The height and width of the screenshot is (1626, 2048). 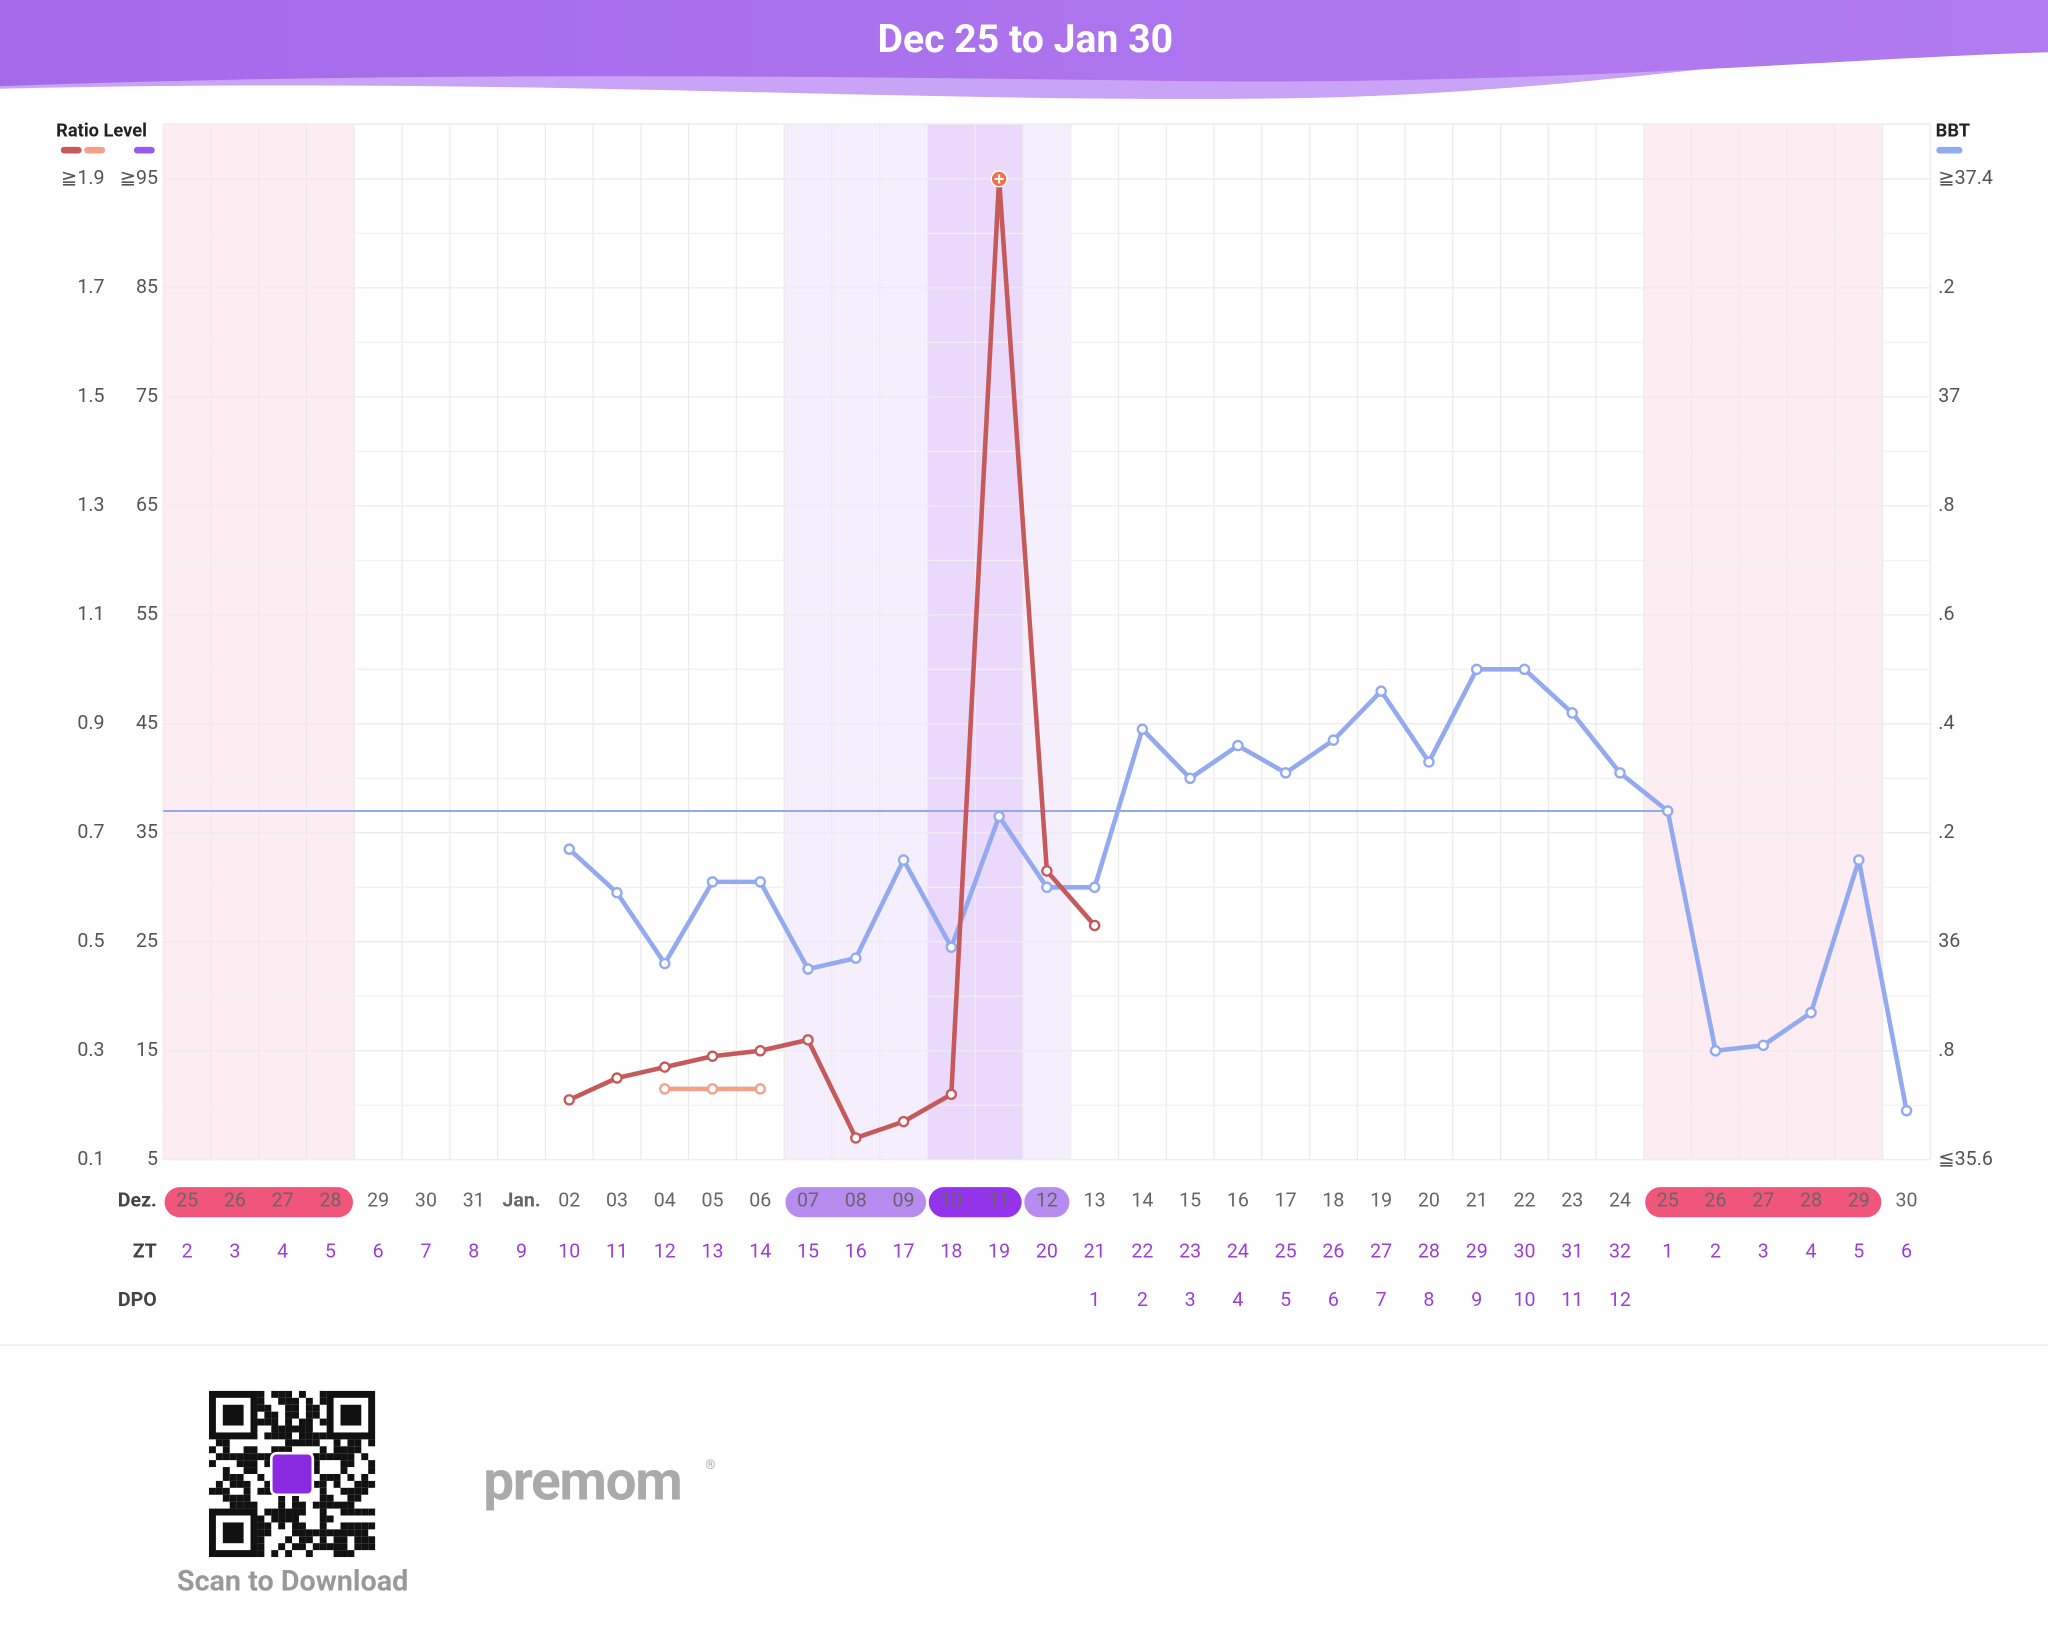 What do you see at coordinates (233, 1415) in the screenshot?
I see `qr-finder` at bounding box center [233, 1415].